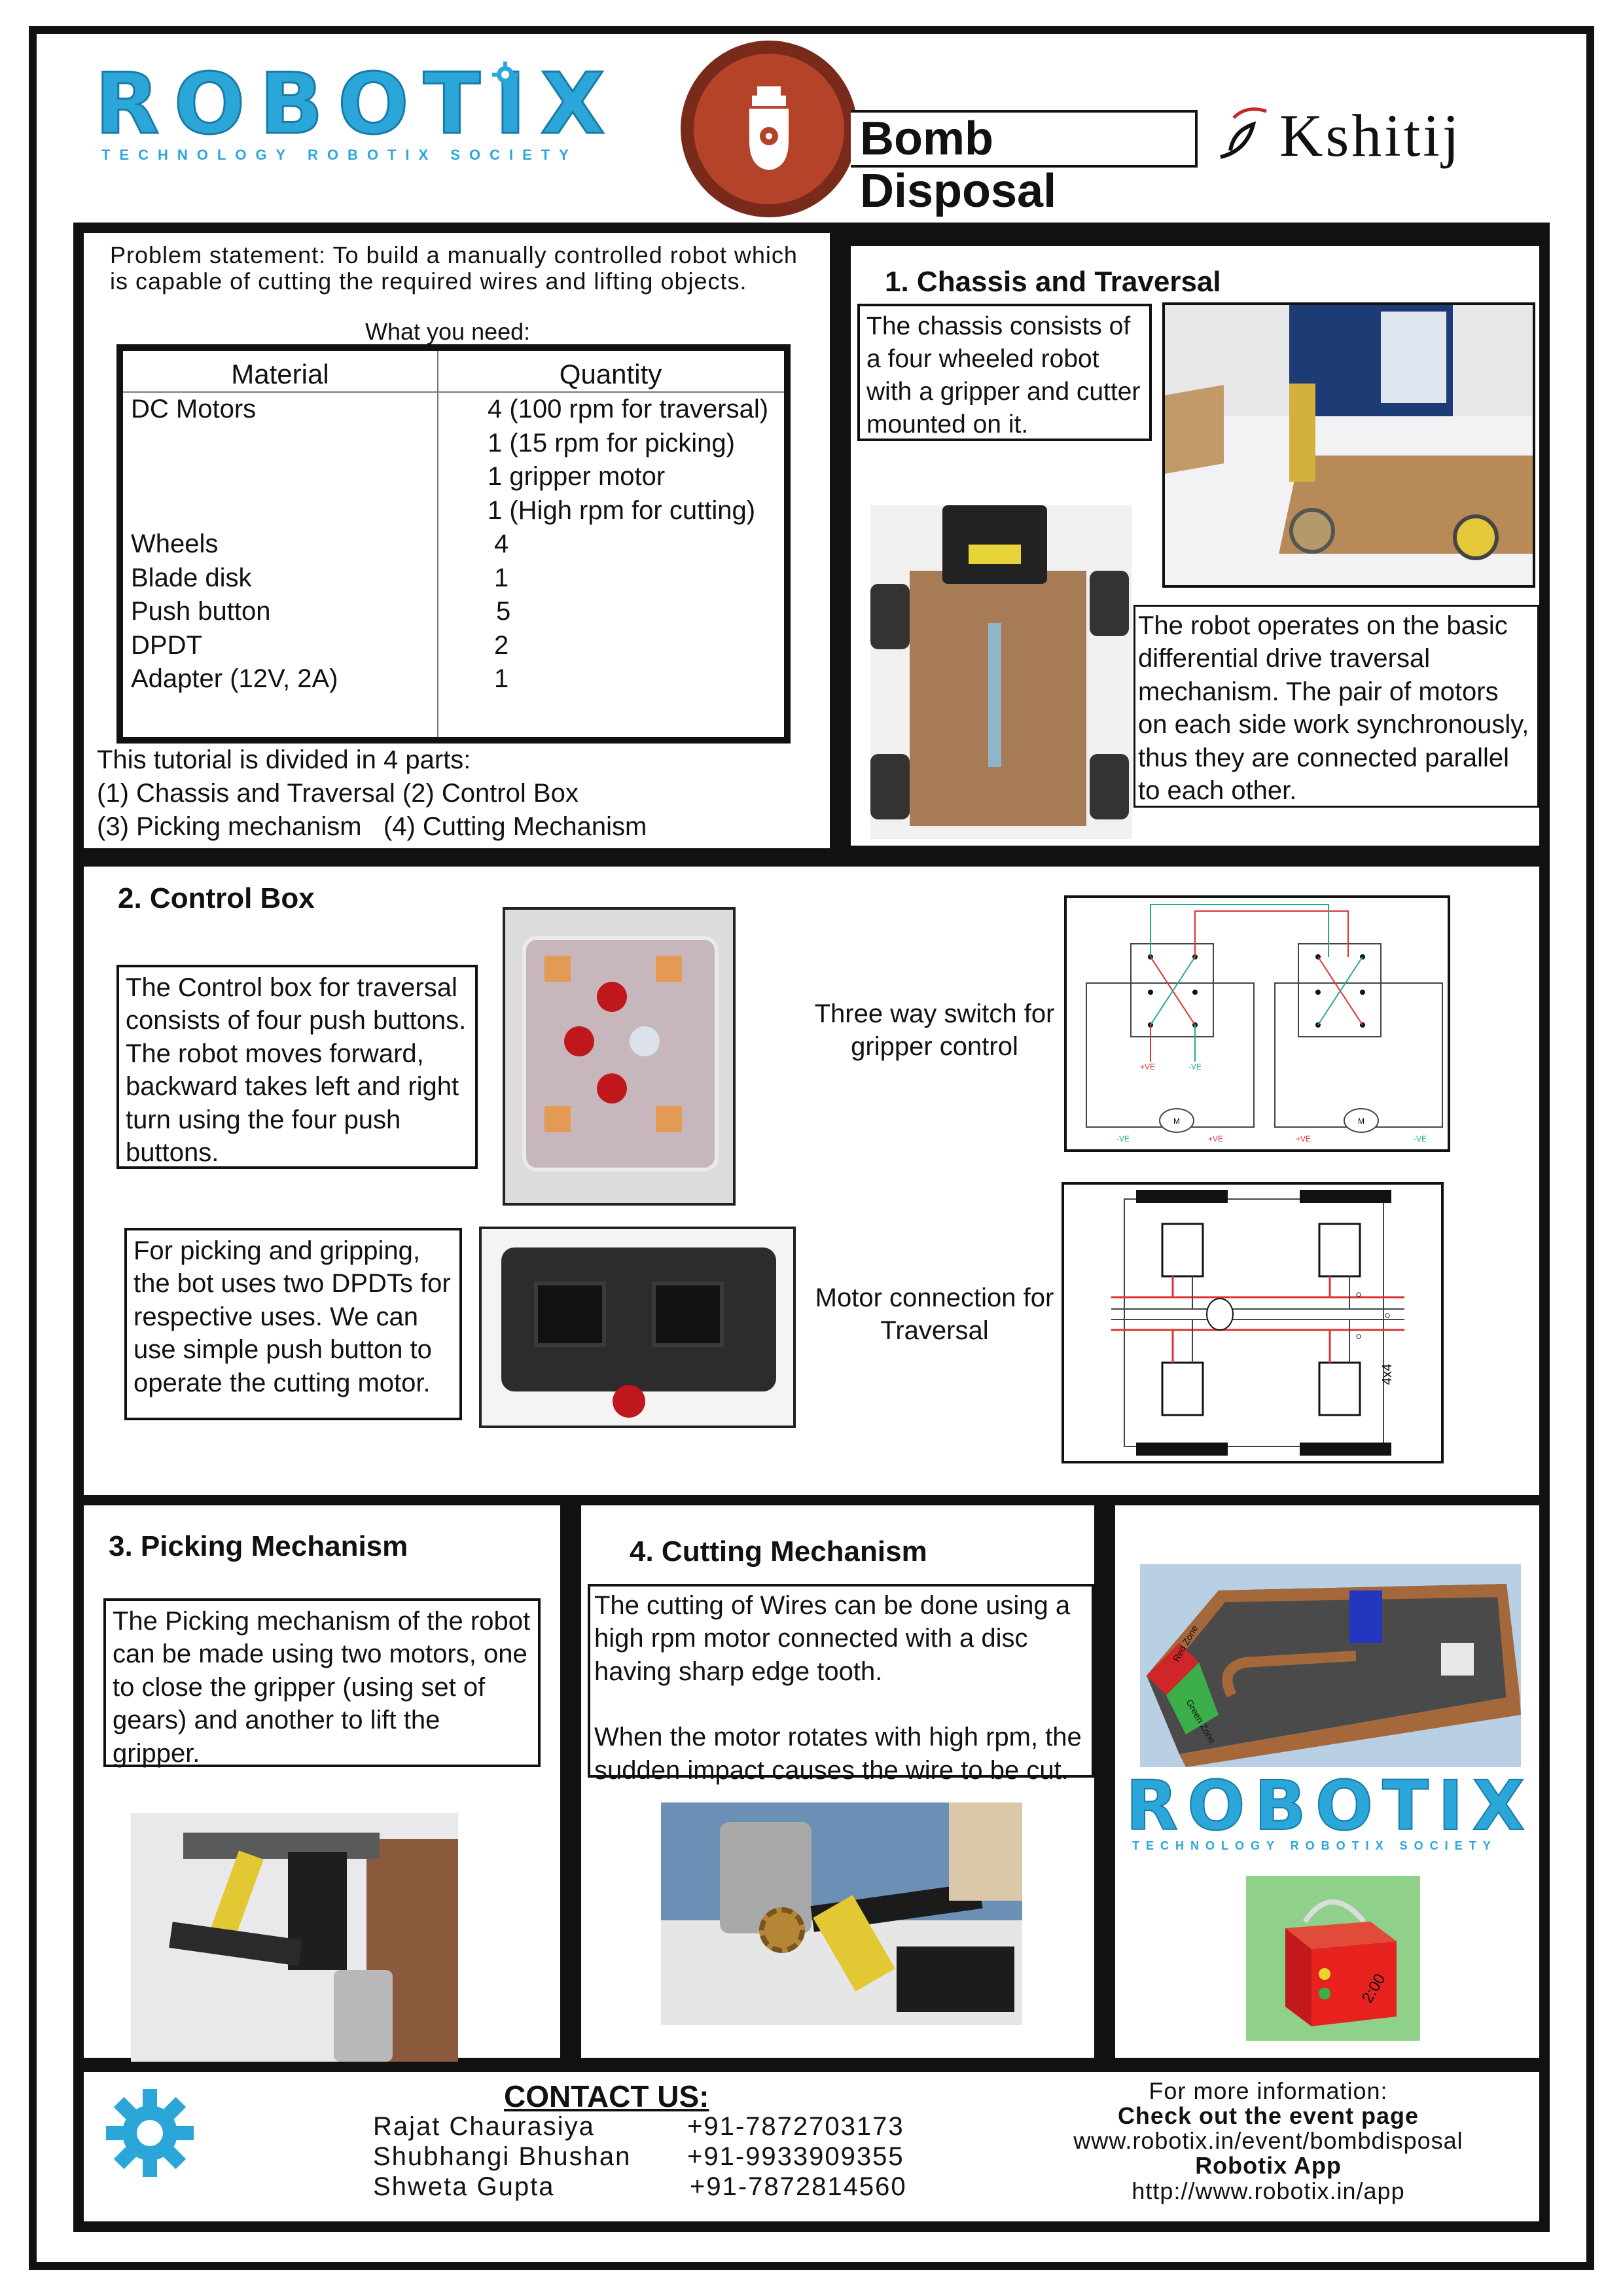 This screenshot has width=1623, height=2296. I want to click on bomb-box-render: 2:00, so click(1333, 1959).